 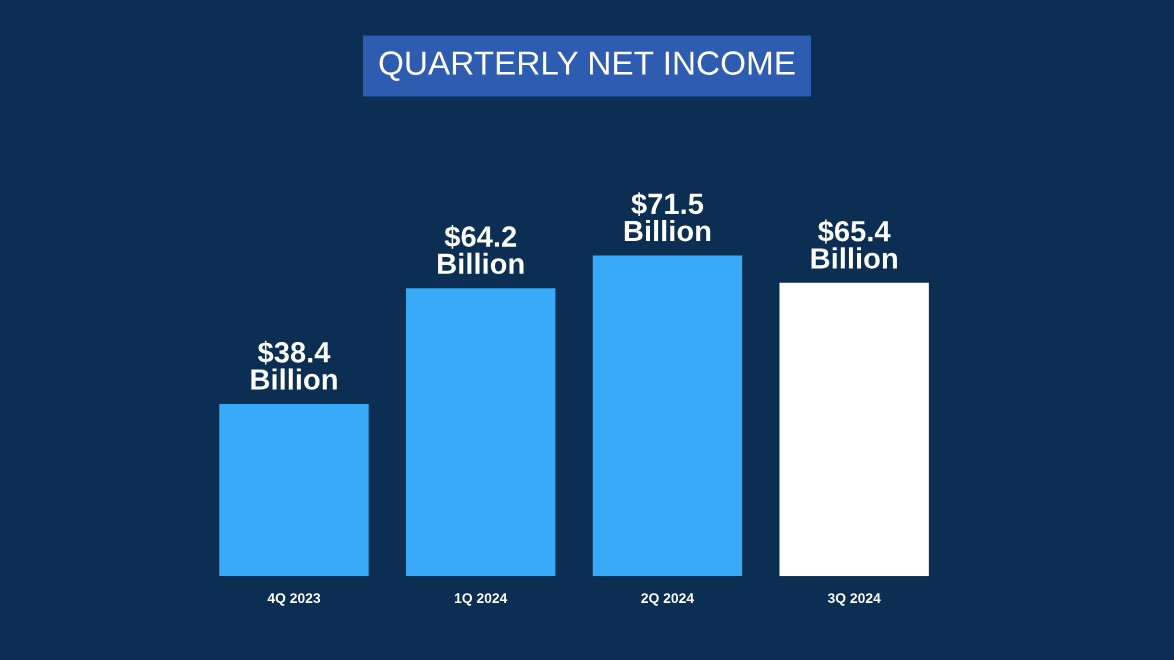 What do you see at coordinates (667, 217) in the screenshot?
I see `data-label: $71.5 Billion` at bounding box center [667, 217].